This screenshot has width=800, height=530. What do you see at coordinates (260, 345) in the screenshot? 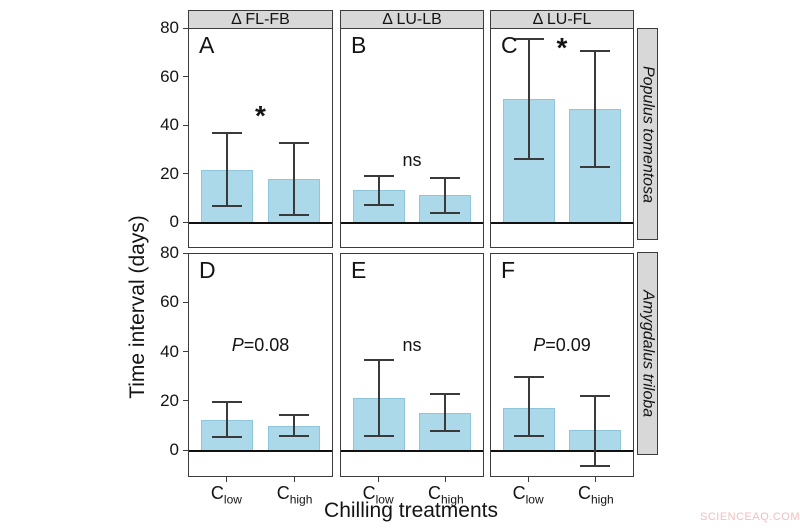
I see `annotation-pvalue: P=0.08` at bounding box center [260, 345].